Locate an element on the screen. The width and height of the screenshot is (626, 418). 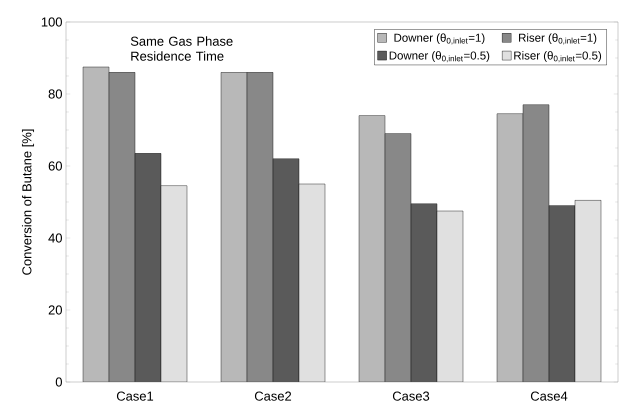
legend-label: Downer (θ$_{0,inlet}$=1) is located at coordinates (439, 39).